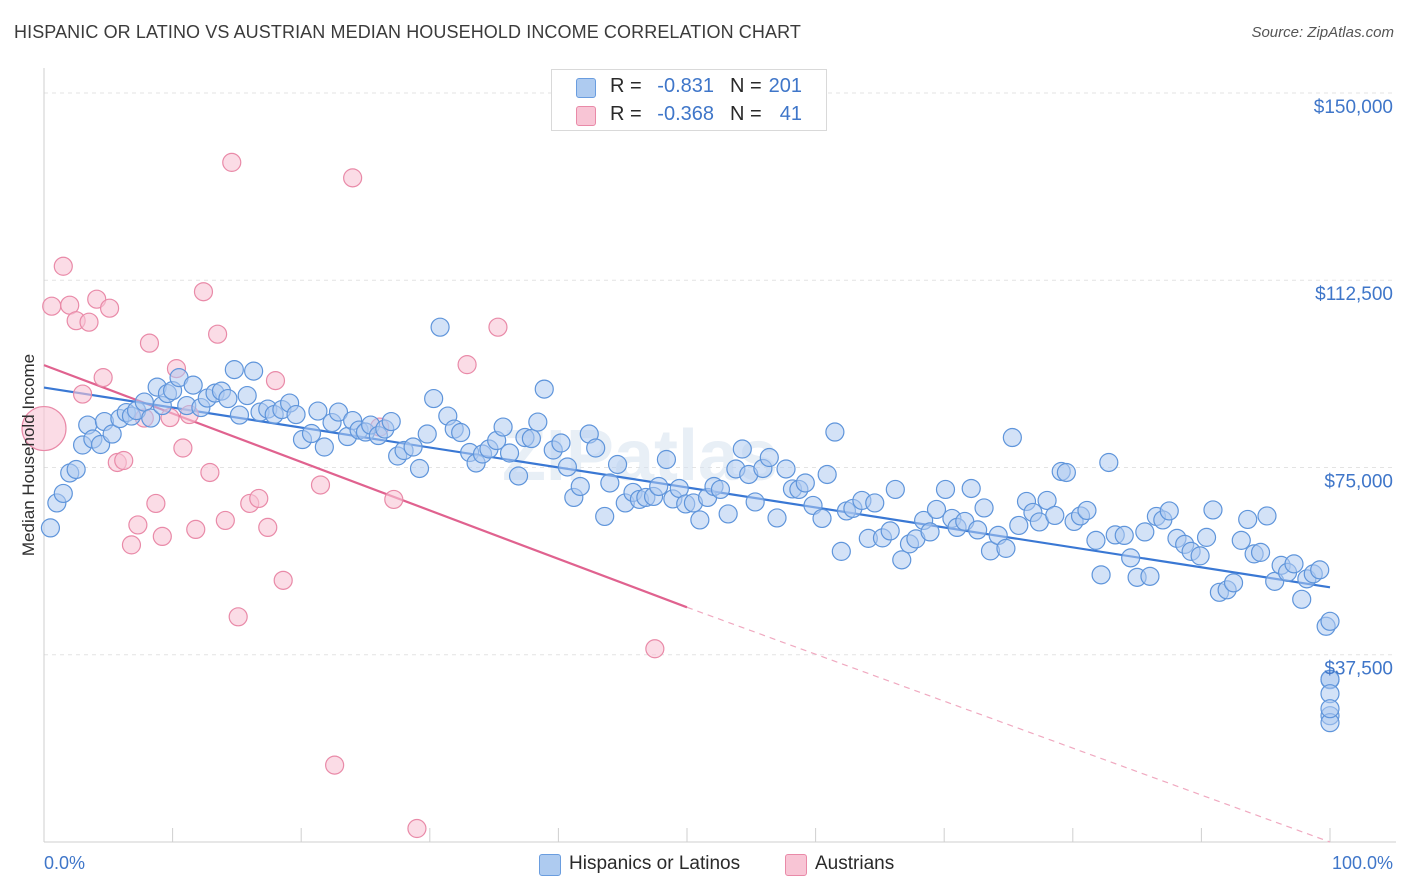 The width and height of the screenshot is (1406, 892). What do you see at coordinates (796, 865) in the screenshot?
I see `series-swatch-austrians` at bounding box center [796, 865].